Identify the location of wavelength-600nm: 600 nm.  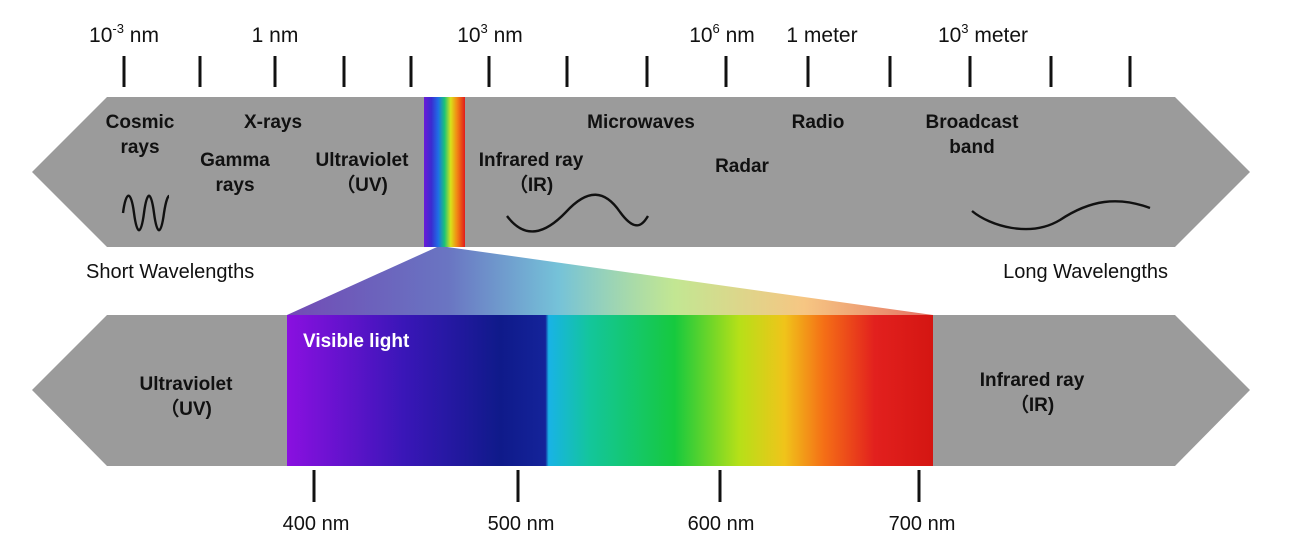
(721, 524).